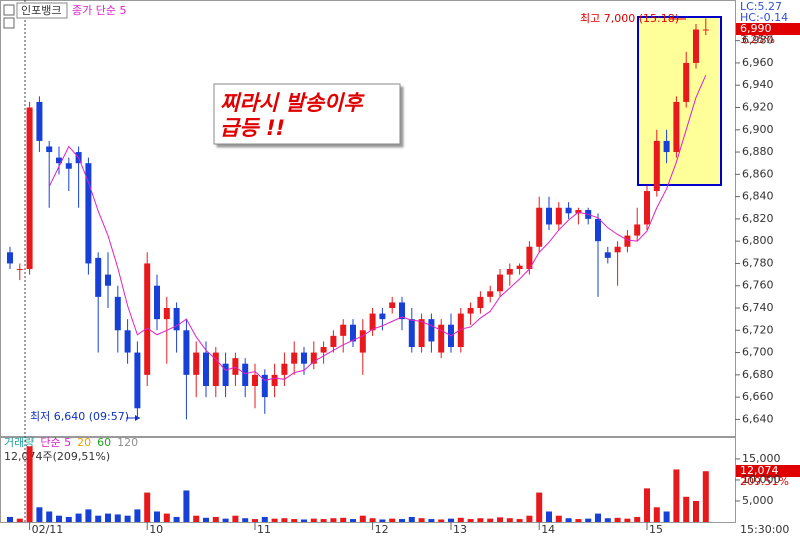 The image size is (800, 537). What do you see at coordinates (758, 151) in the screenshot?
I see `y-tick-label: 6,880` at bounding box center [758, 151].